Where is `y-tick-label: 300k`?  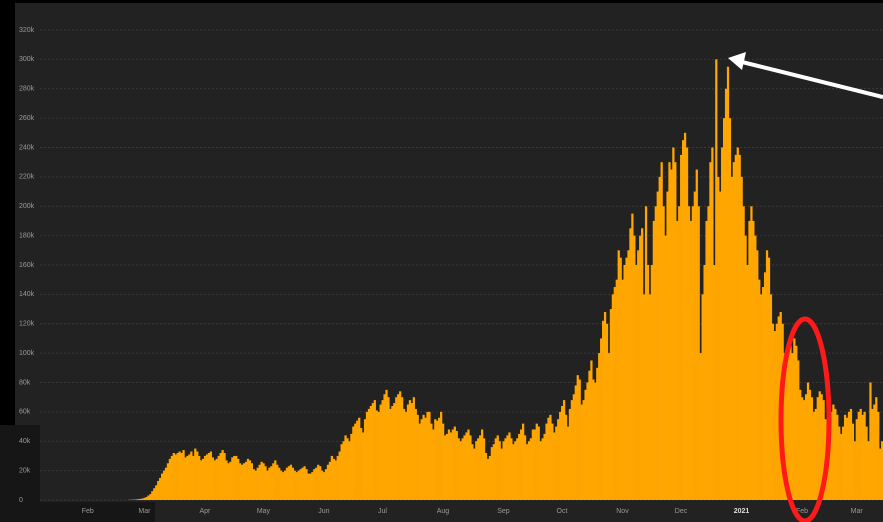
y-tick-label: 300k is located at coordinates (27, 59).